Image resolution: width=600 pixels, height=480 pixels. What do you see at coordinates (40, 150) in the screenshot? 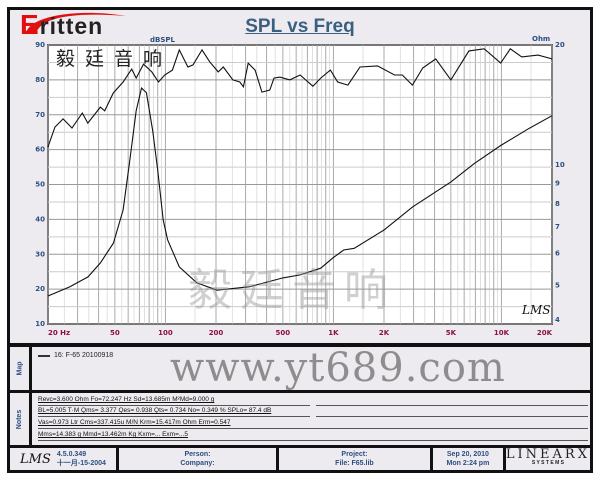
I see `left-tick-label: 60` at bounding box center [40, 150].